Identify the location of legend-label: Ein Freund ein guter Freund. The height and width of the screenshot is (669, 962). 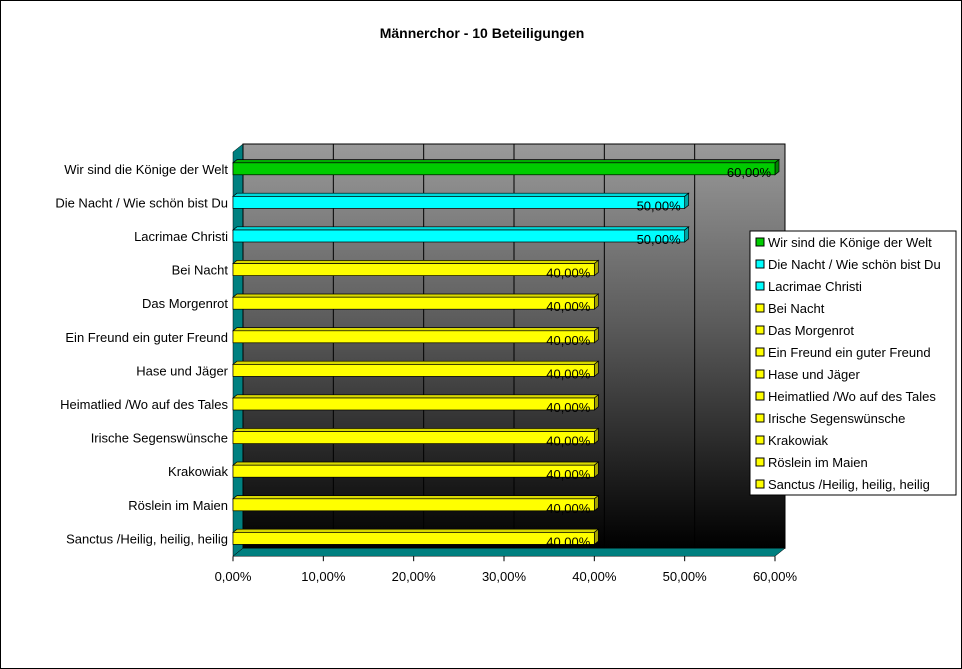
(849, 352).